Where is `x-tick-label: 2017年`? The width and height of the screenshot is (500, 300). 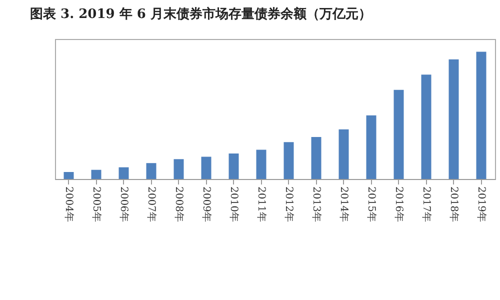
x-tick-label: 2017年 is located at coordinates (426, 204).